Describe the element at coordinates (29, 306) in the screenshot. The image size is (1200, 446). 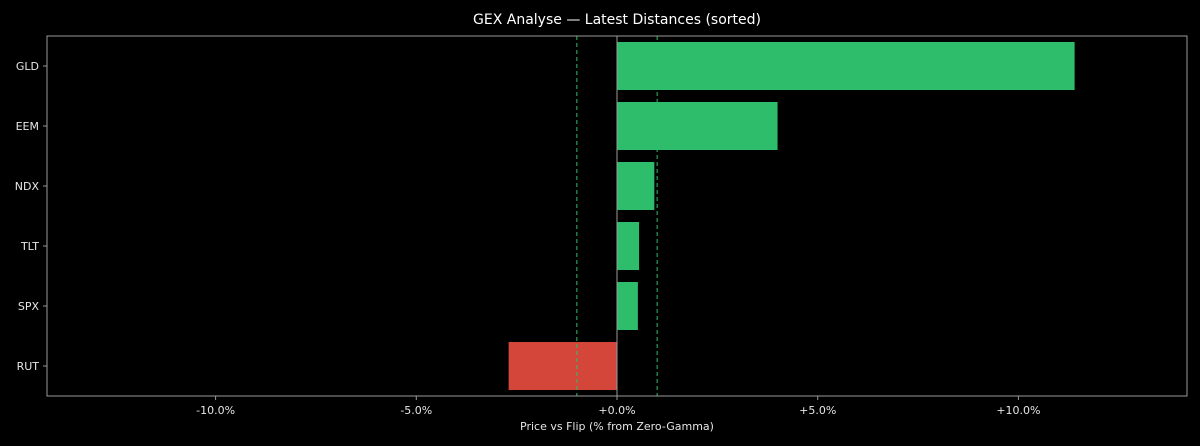
I see `y-tick-label-spx: SPX` at that location.